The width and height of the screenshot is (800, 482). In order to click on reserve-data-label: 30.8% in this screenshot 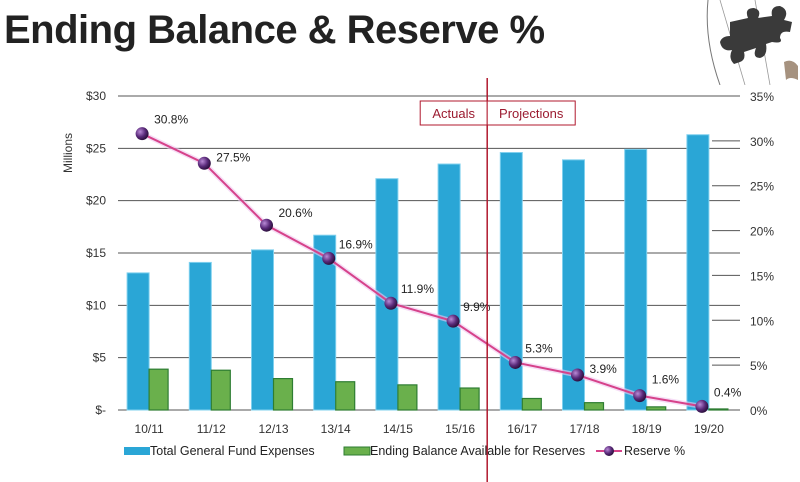, I will do `click(171, 120)`.